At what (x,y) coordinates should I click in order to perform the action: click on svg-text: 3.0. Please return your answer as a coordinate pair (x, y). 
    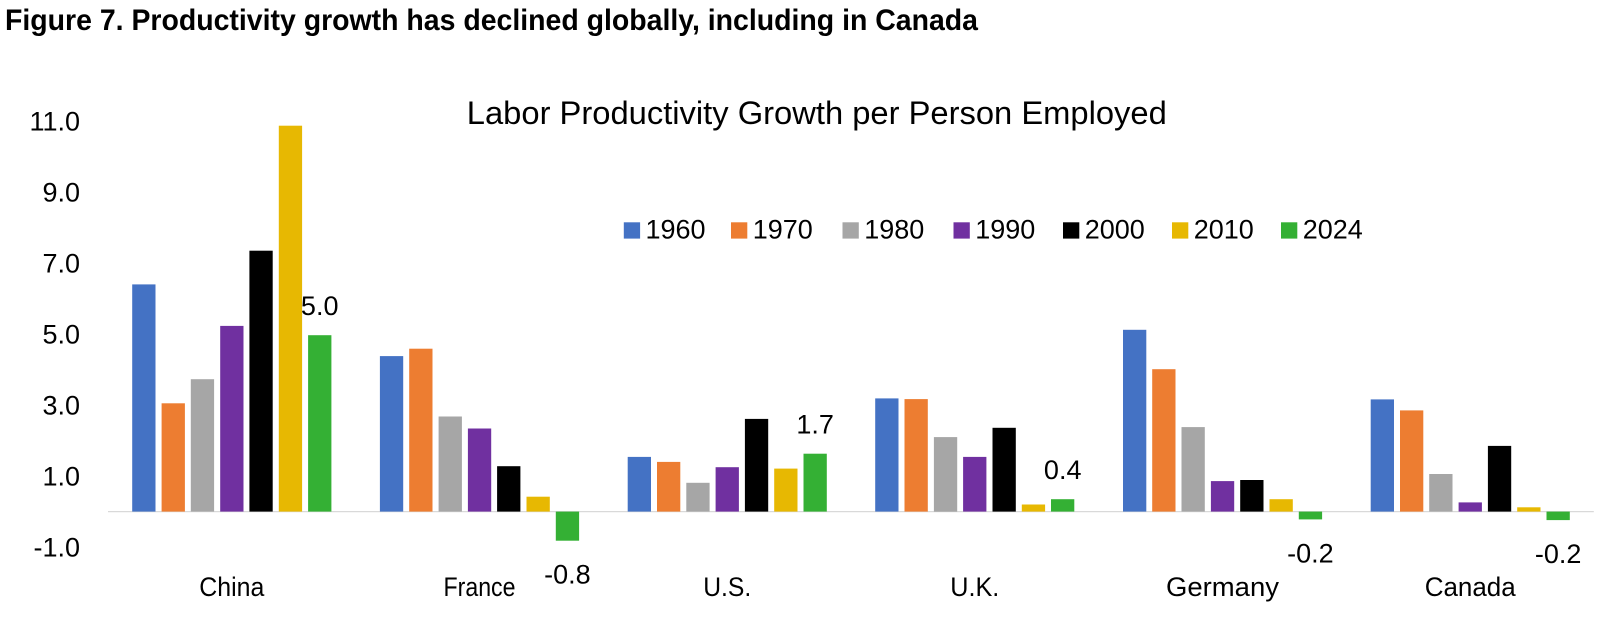
    Looking at the image, I should click on (61, 406).